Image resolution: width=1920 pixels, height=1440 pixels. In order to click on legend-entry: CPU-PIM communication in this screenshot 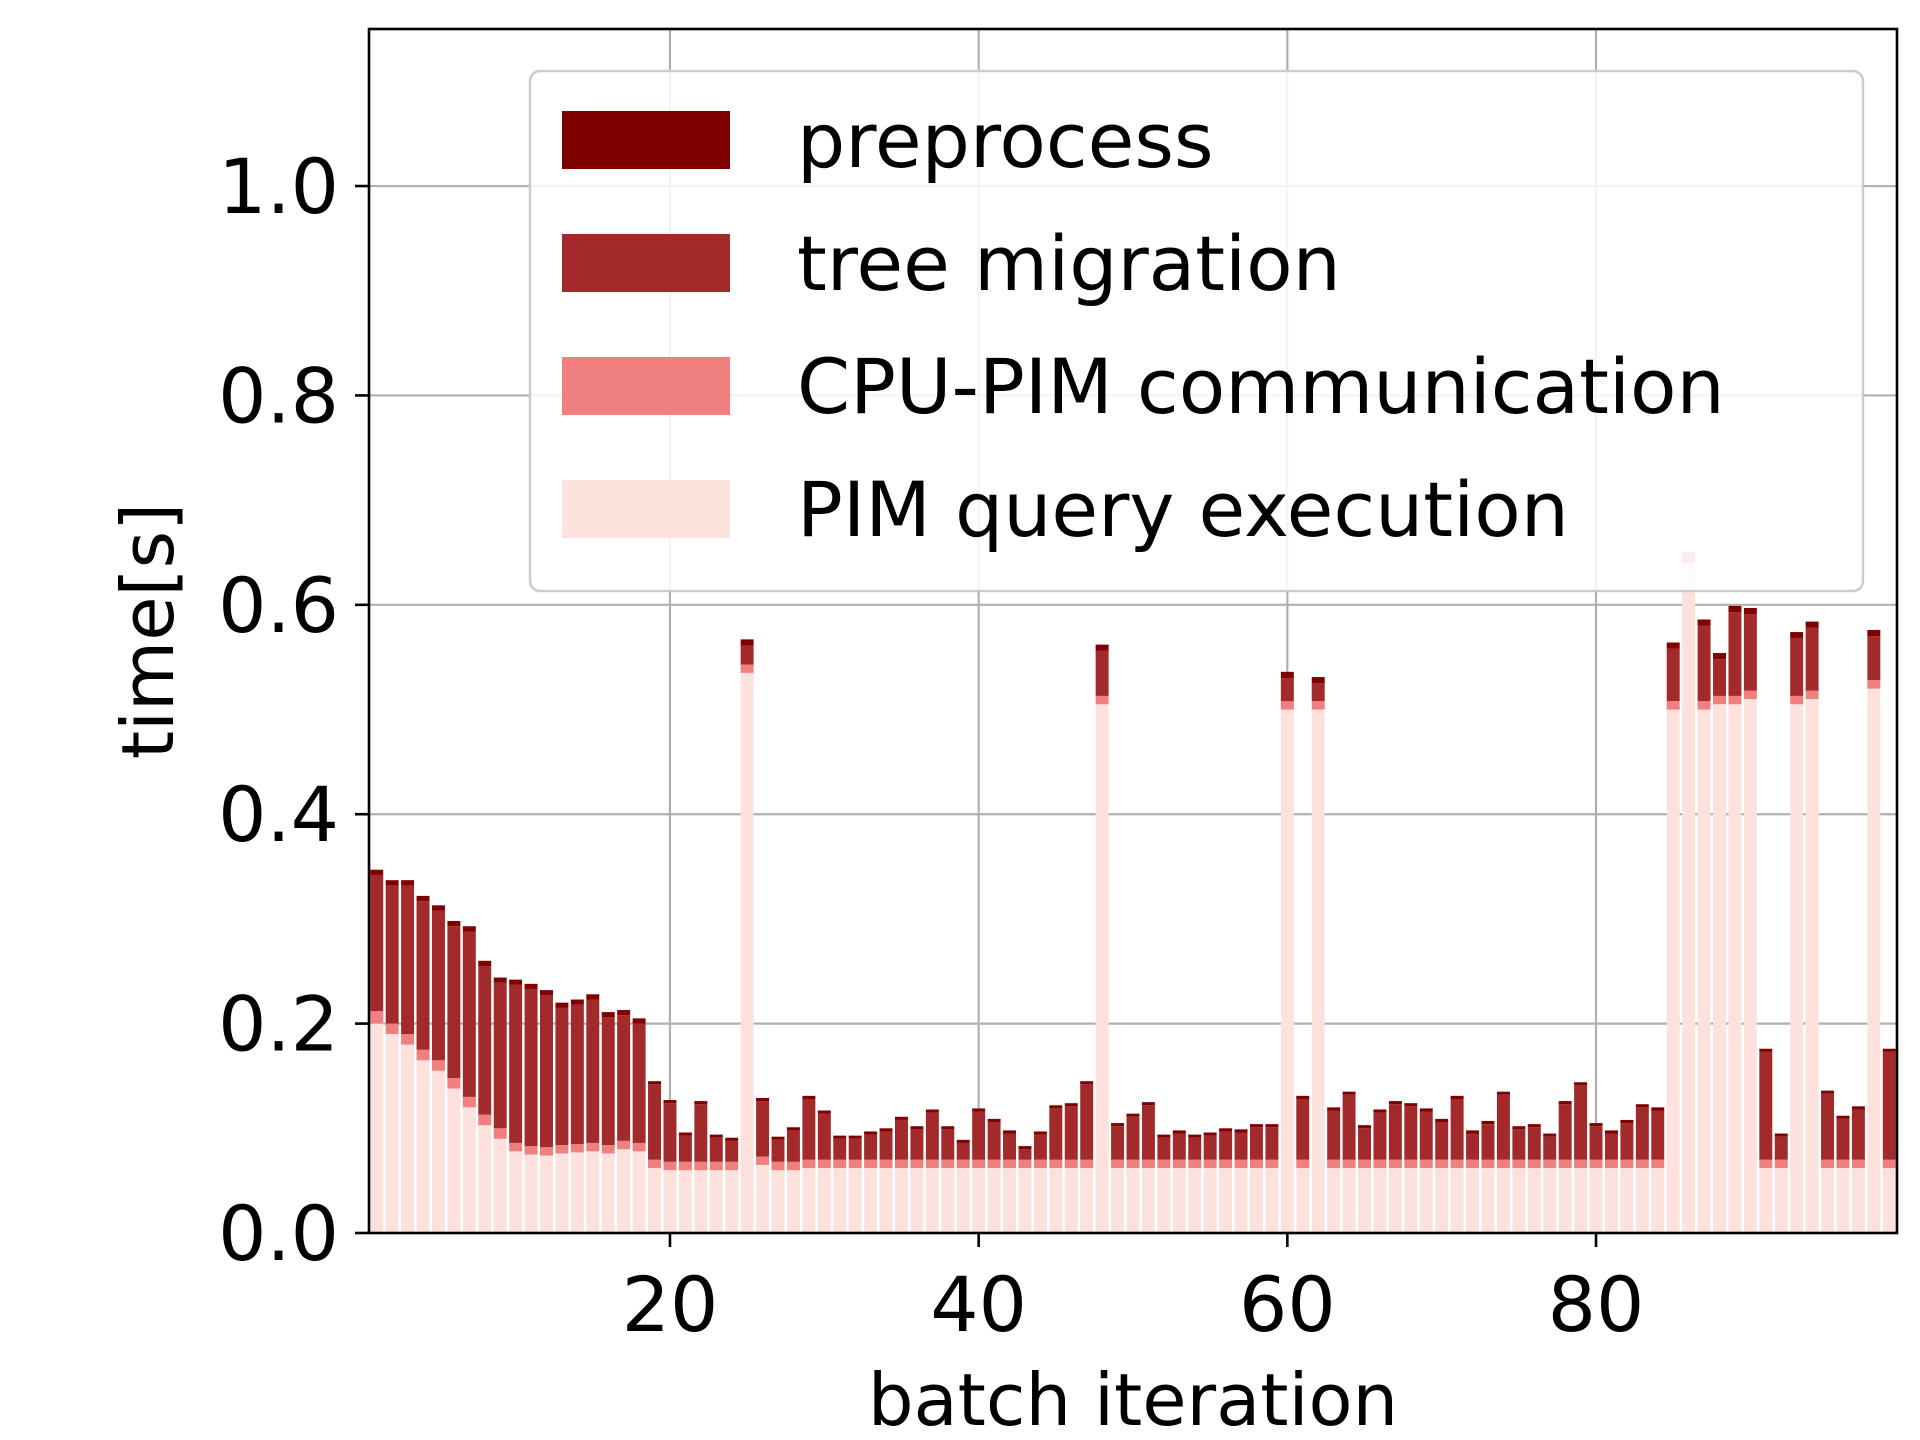, I will do `click(1143, 386)`.